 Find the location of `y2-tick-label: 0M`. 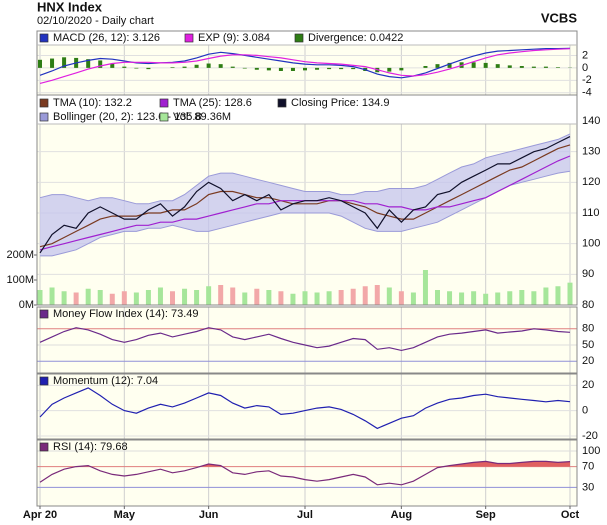

y2-tick-label: 0M is located at coordinates (26, 305).